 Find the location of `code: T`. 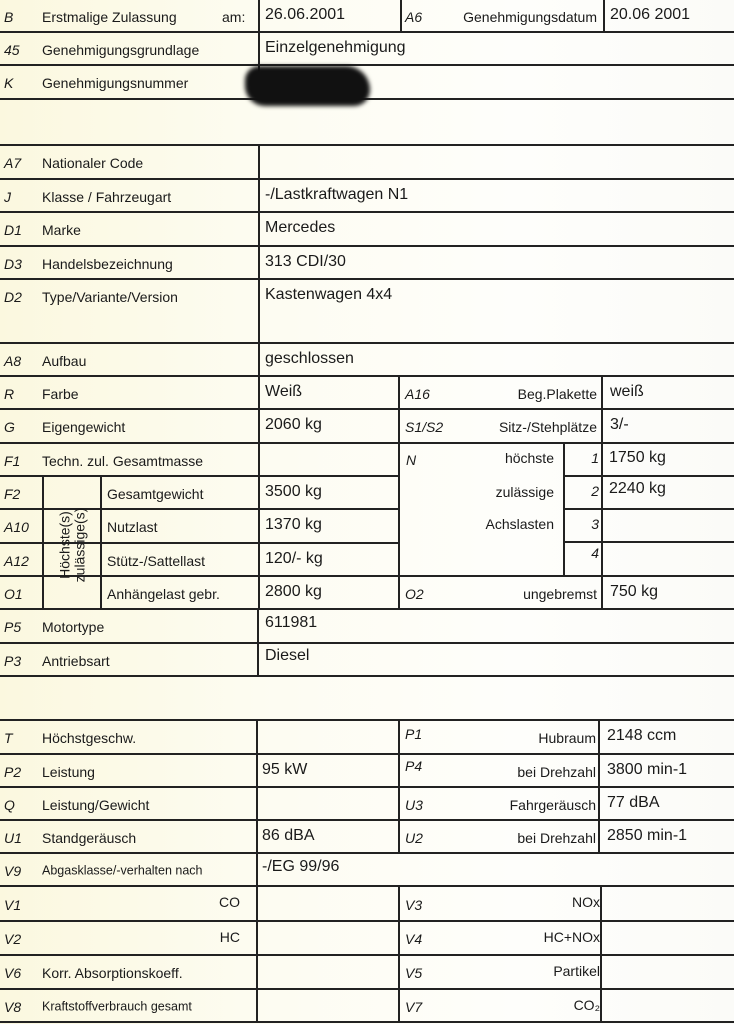

code: T is located at coordinates (8, 737).